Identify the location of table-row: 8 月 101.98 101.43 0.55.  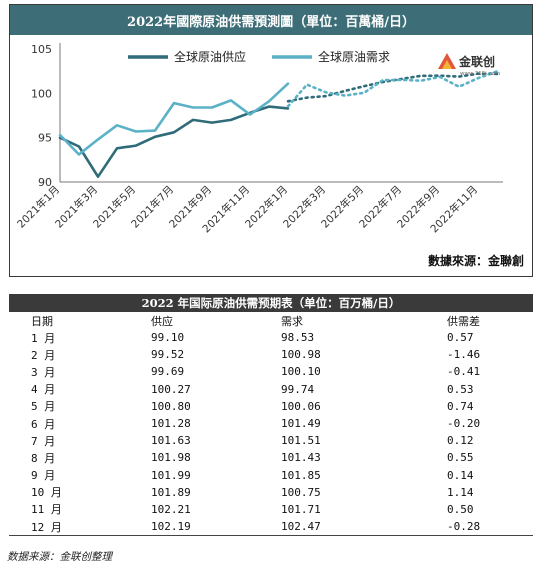
(271, 457).